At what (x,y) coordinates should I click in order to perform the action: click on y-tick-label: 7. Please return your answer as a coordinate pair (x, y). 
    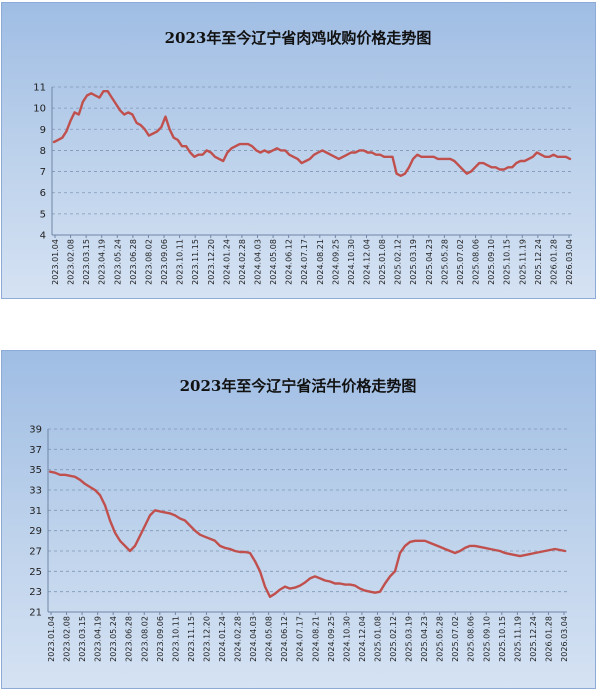
    Looking at the image, I should click on (43, 172).